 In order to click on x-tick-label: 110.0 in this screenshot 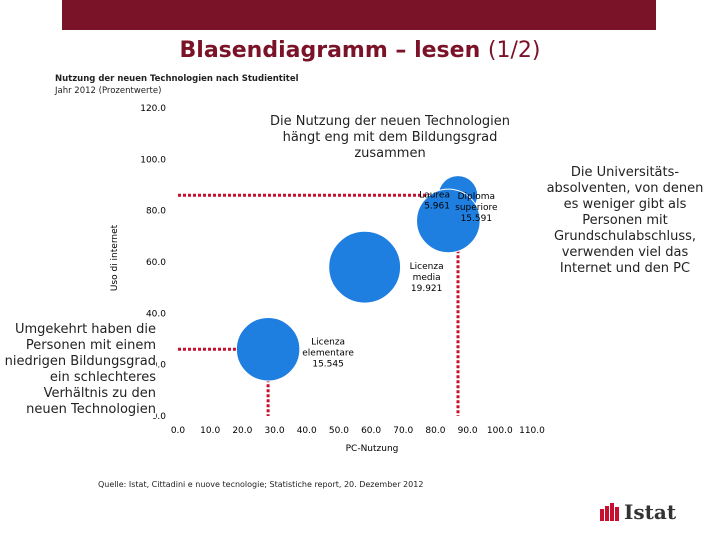, I will do `click(532, 431)`.